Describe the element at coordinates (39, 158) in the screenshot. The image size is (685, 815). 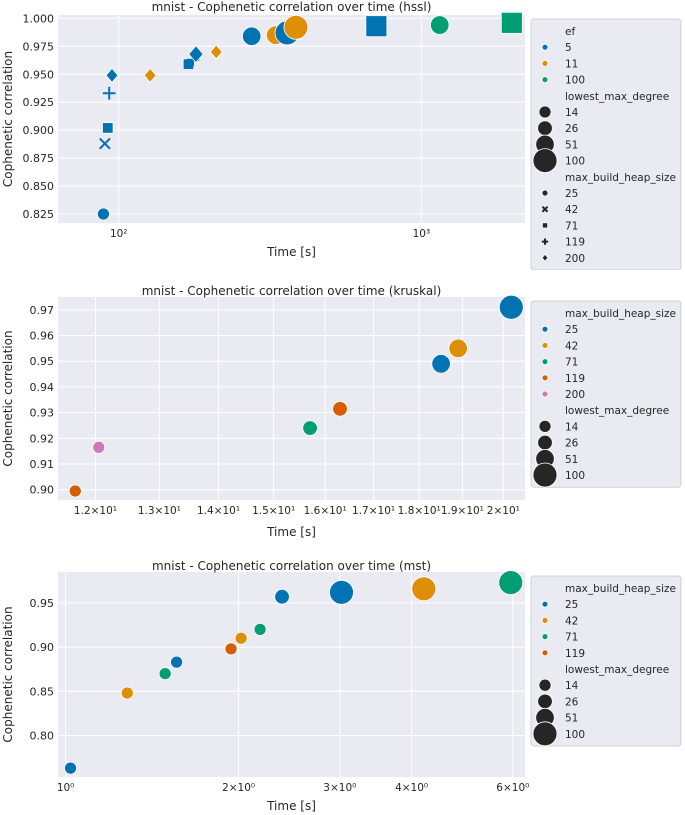
I see `y-tick-label: 0.875` at that location.